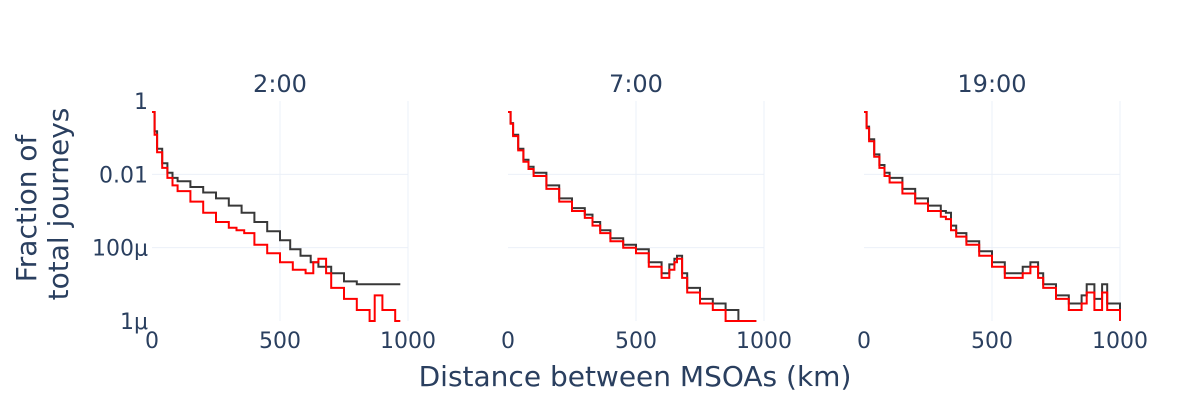 This screenshot has width=1200, height=400. Describe the element at coordinates (280, 84) in the screenshot. I see `subplot-title: 2:00` at that location.